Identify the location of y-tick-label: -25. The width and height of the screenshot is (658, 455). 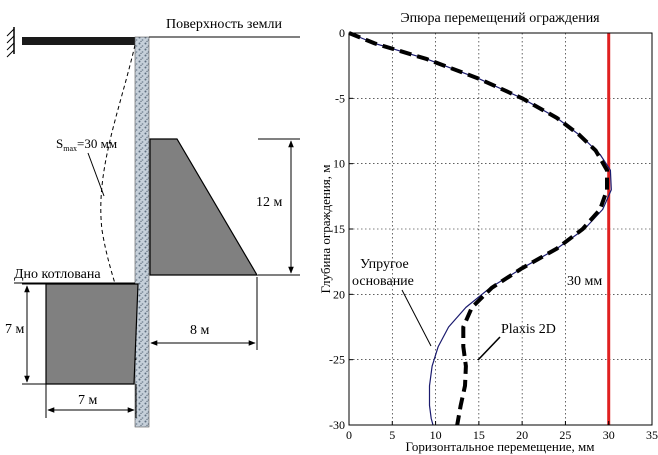
(337, 360).